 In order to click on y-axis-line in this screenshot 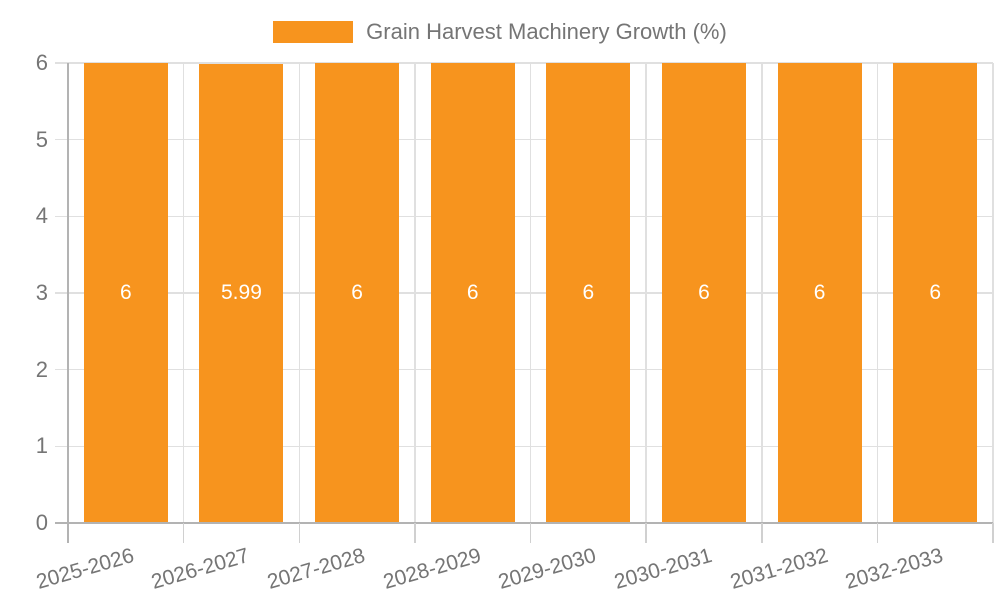, I will do `click(68, 293)`.